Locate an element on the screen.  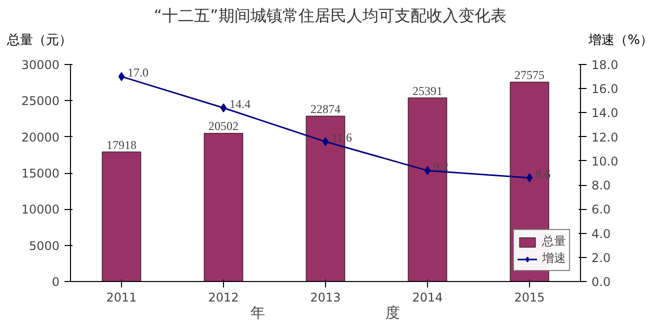
y-tick-label: 20000 is located at coordinates (40, 137).